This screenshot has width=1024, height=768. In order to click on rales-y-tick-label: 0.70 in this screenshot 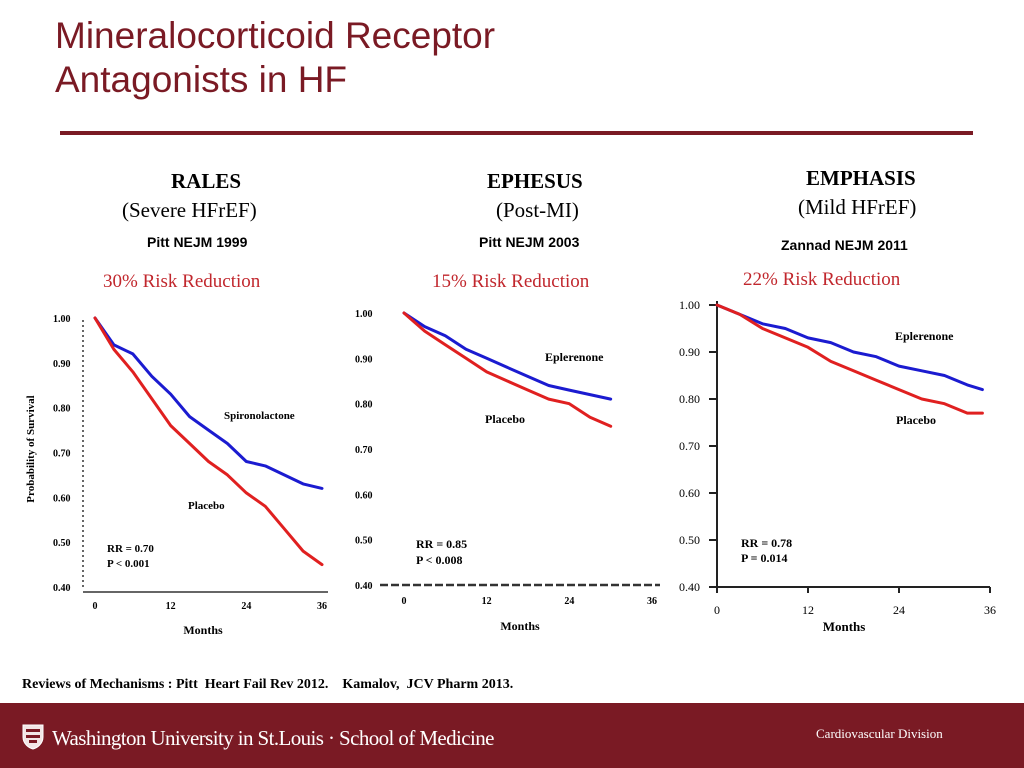, I will do `click(62, 454)`.